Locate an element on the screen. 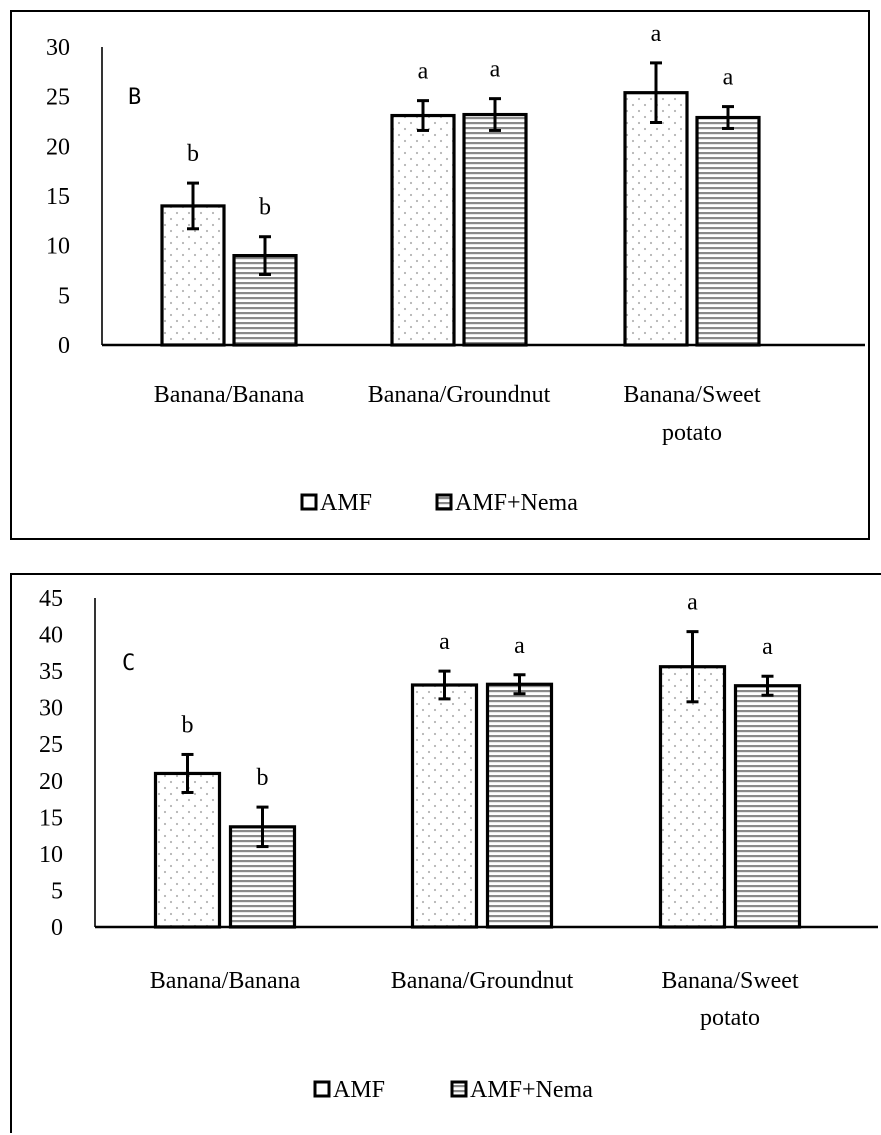 This screenshot has width=881, height=1135. panel-label: C is located at coordinates (128, 663).